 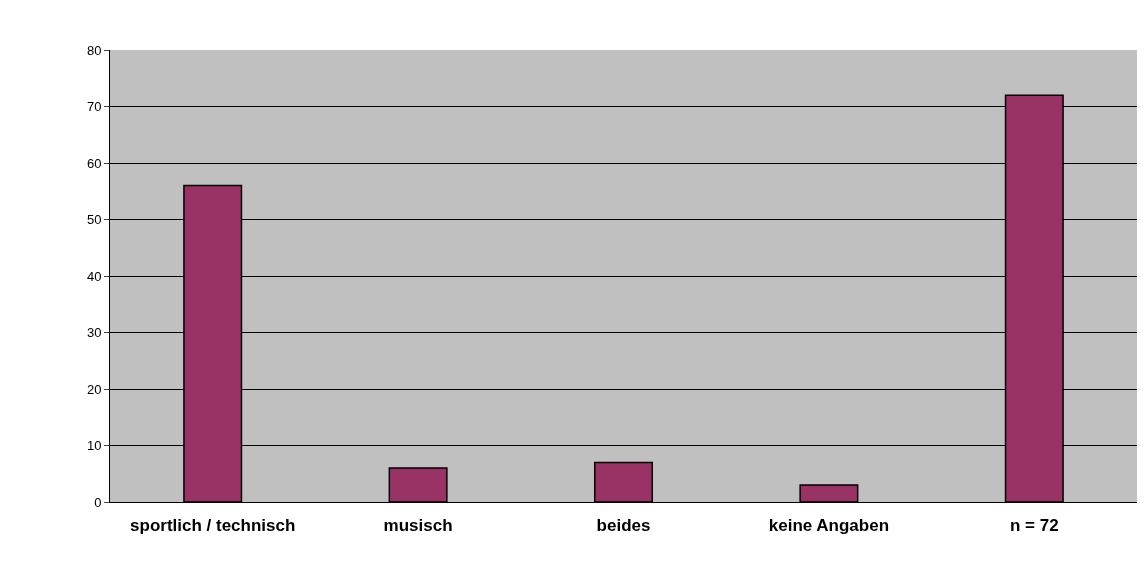 What do you see at coordinates (94, 446) in the screenshot?
I see `y-tick-label: 10` at bounding box center [94, 446].